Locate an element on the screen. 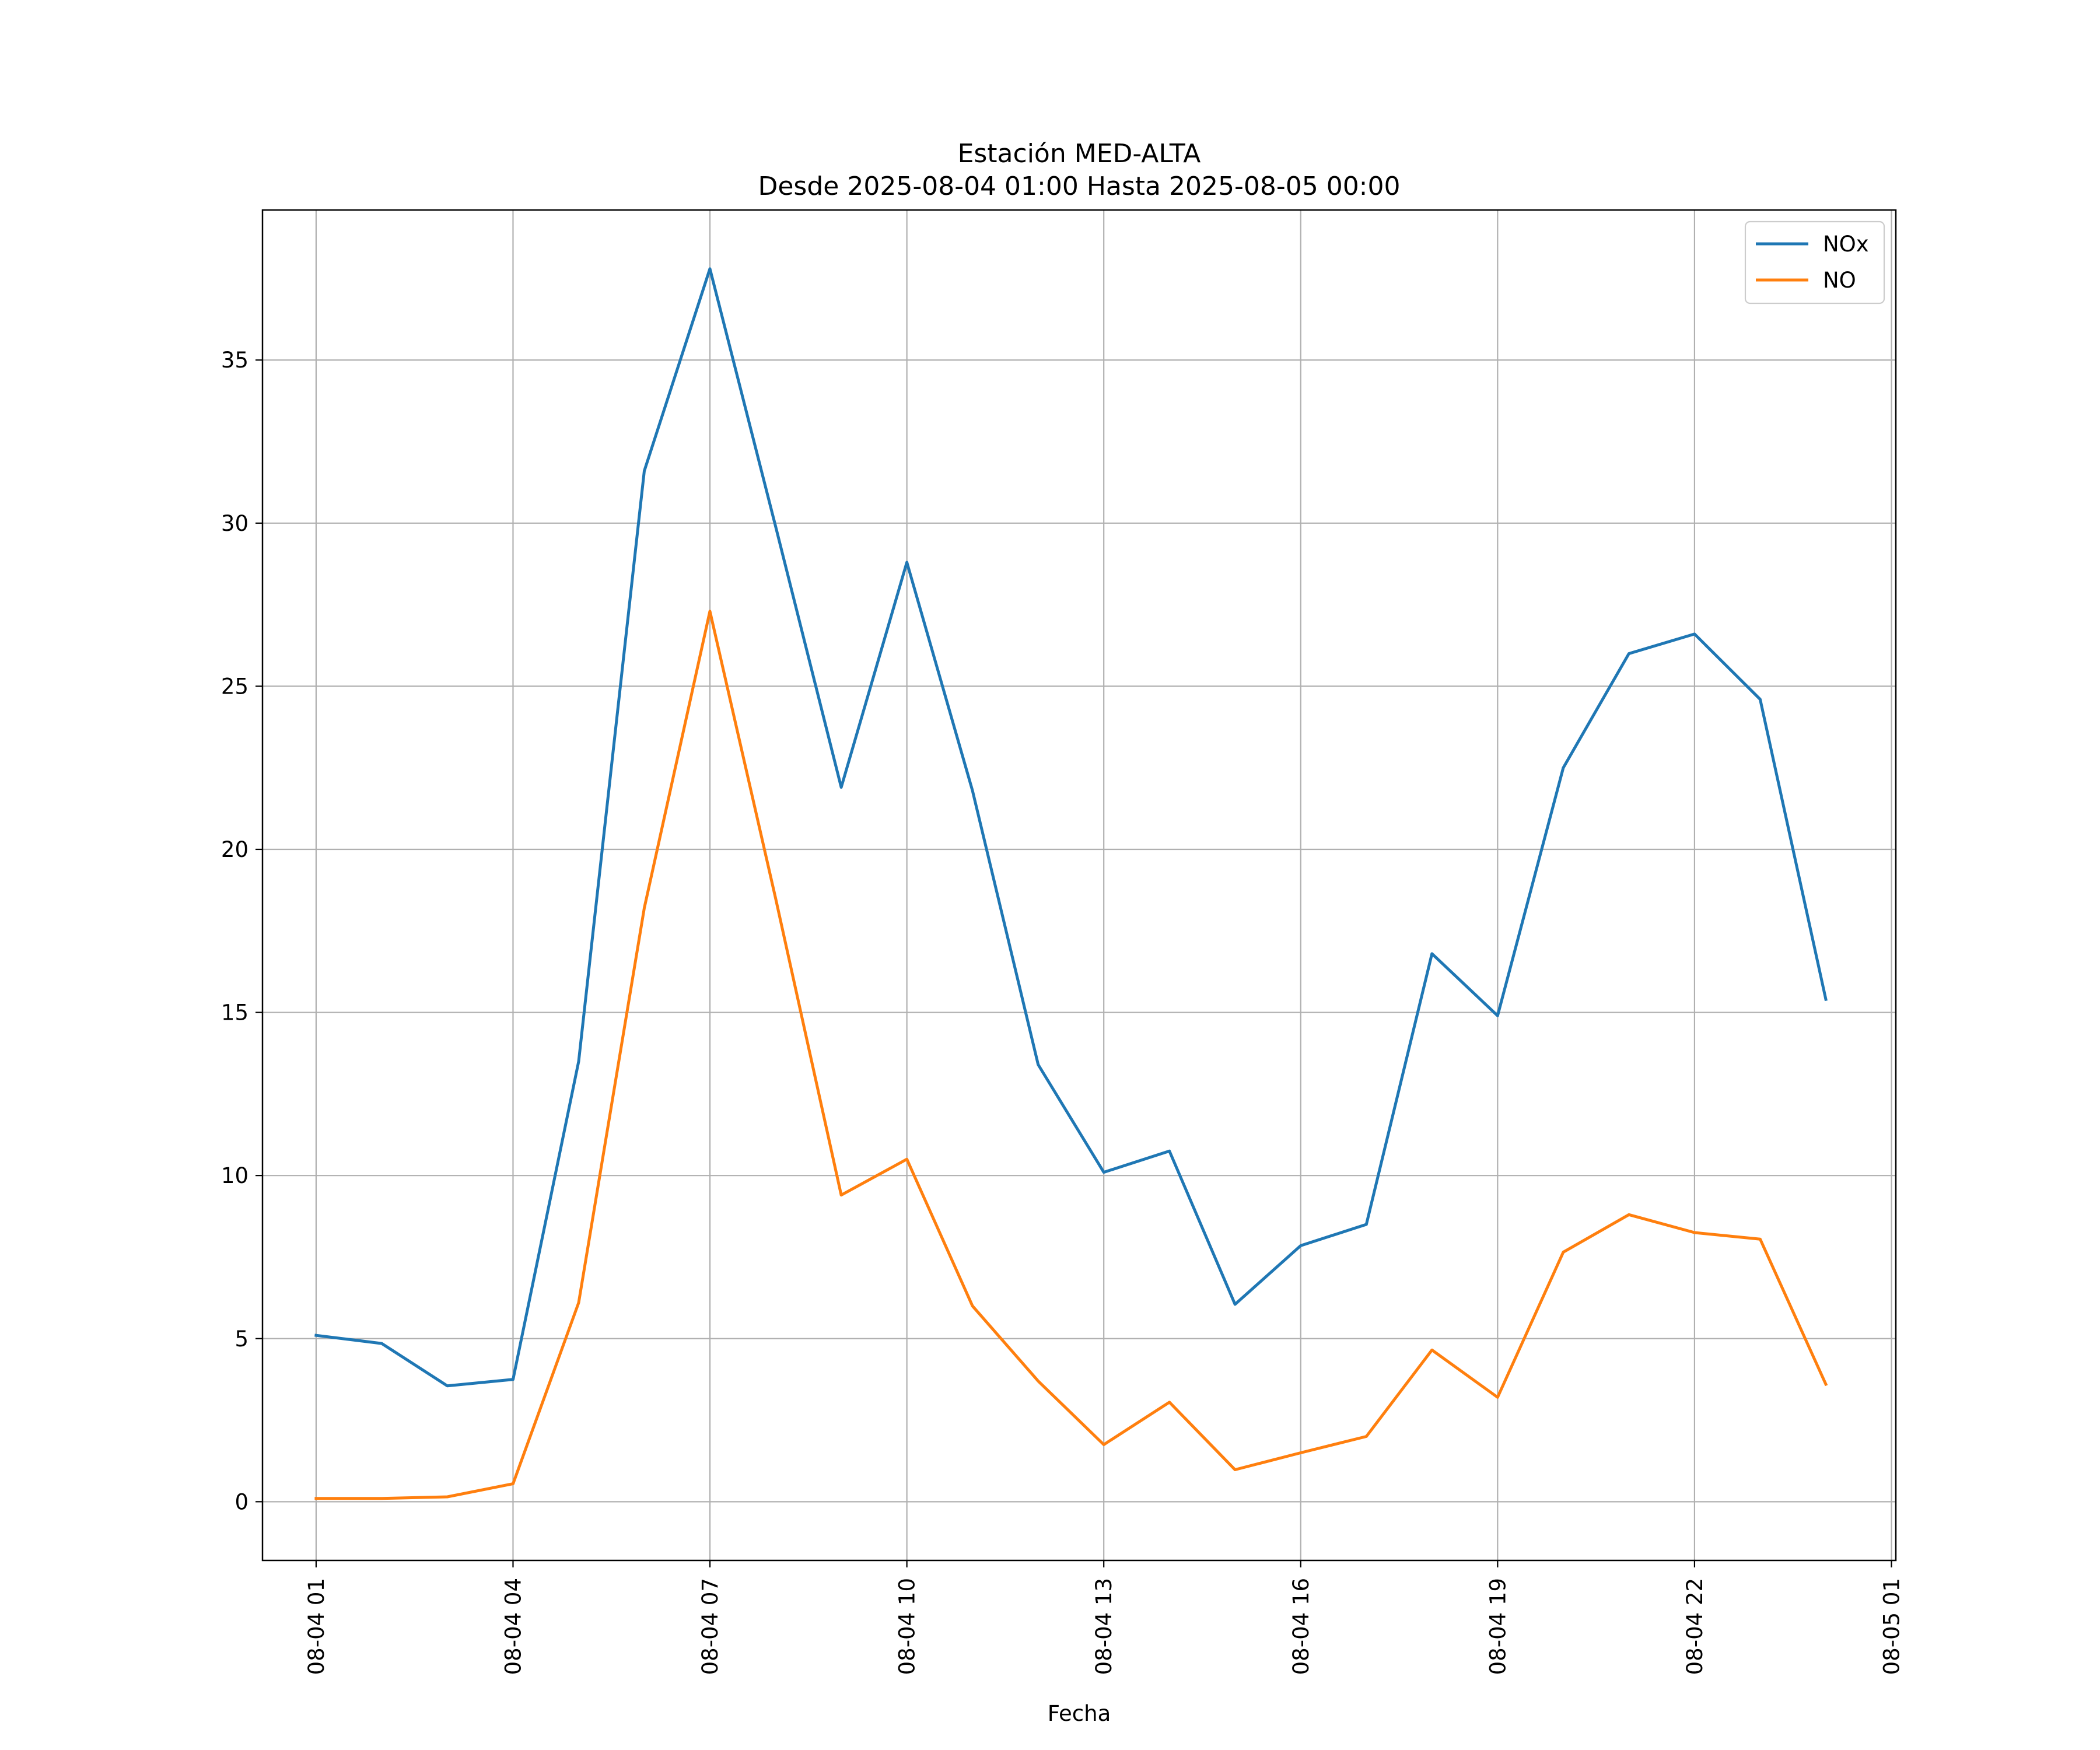 The height and width of the screenshot is (1750, 2100). legend-label-no: NO is located at coordinates (1839, 280).